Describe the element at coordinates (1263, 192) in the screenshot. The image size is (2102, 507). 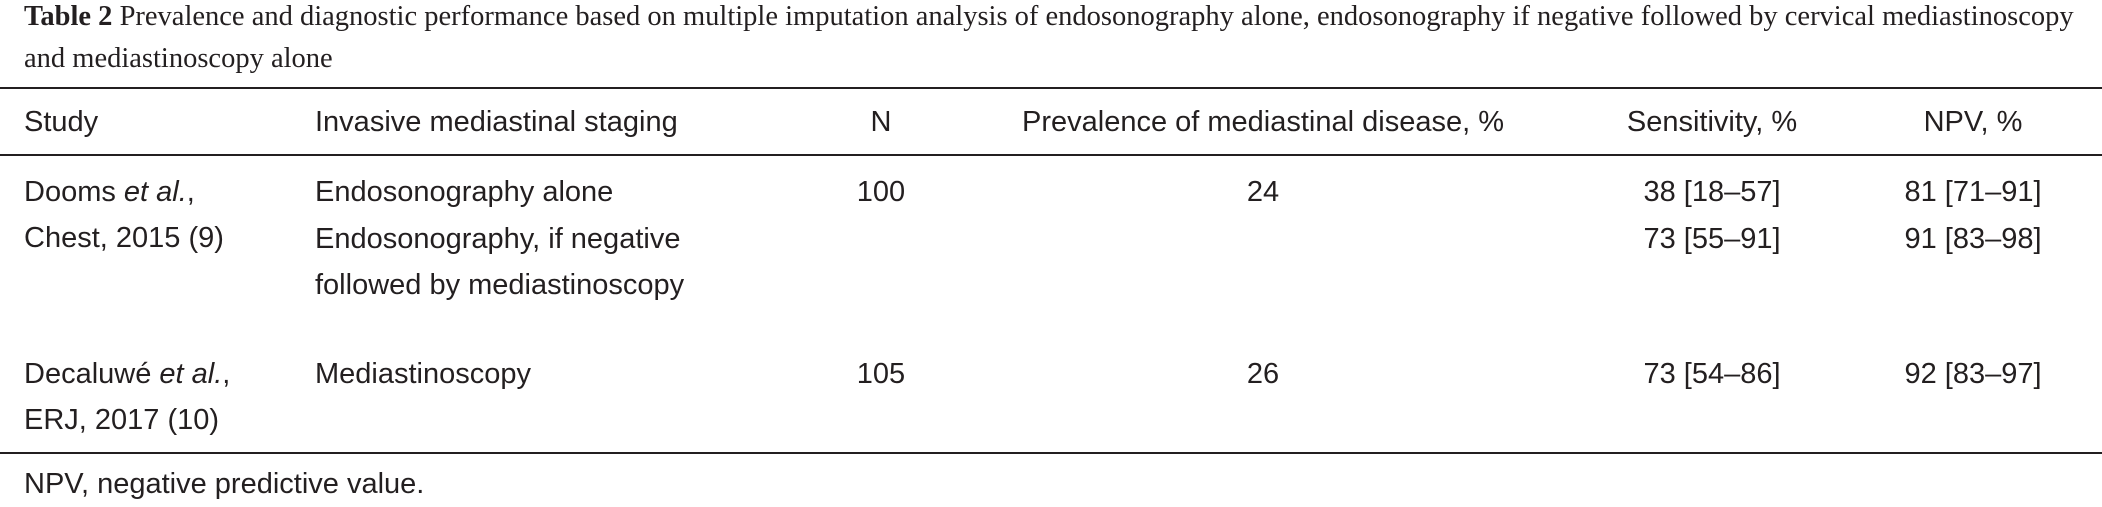
I see `prevalence-cell: 24` at that location.